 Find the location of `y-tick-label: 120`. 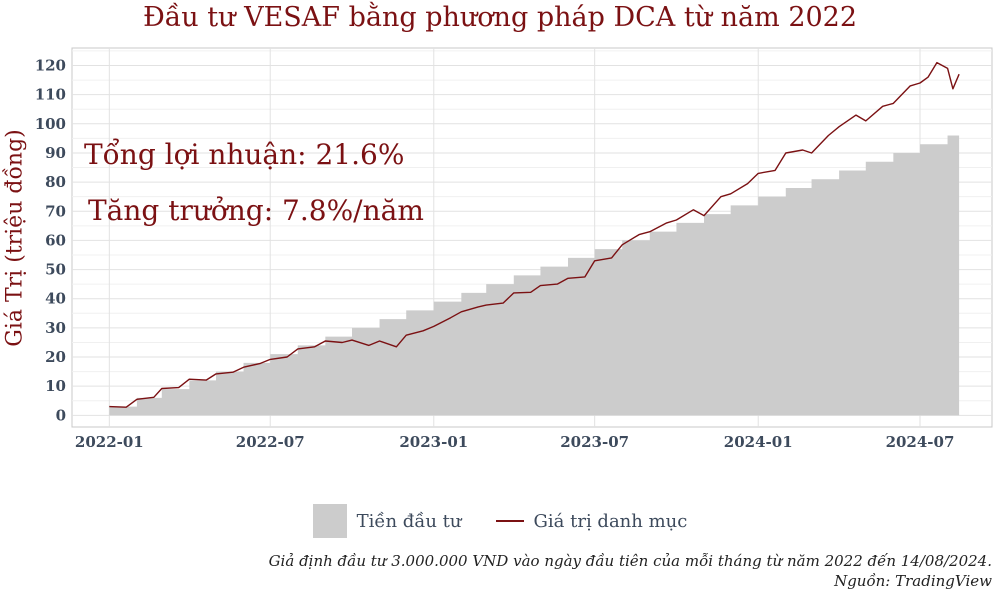

y-tick-label: 120 is located at coordinates (50, 65).